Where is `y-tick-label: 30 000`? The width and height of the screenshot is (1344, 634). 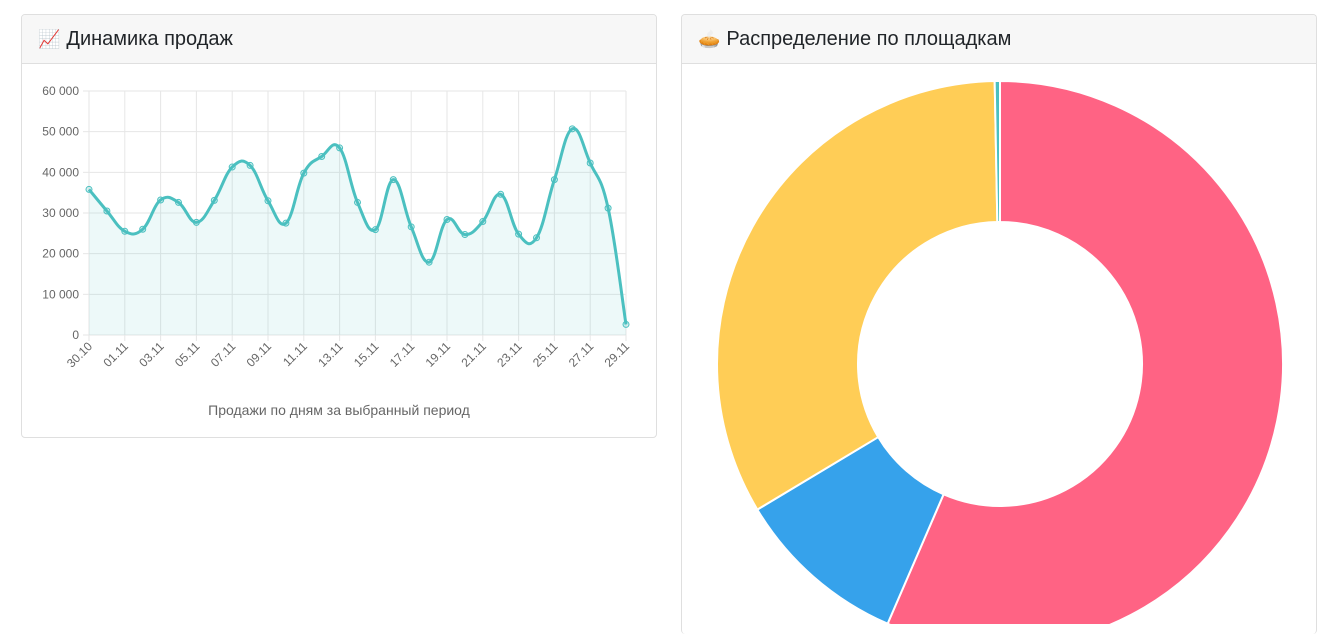
y-tick-label: 30 000 is located at coordinates (60, 213).